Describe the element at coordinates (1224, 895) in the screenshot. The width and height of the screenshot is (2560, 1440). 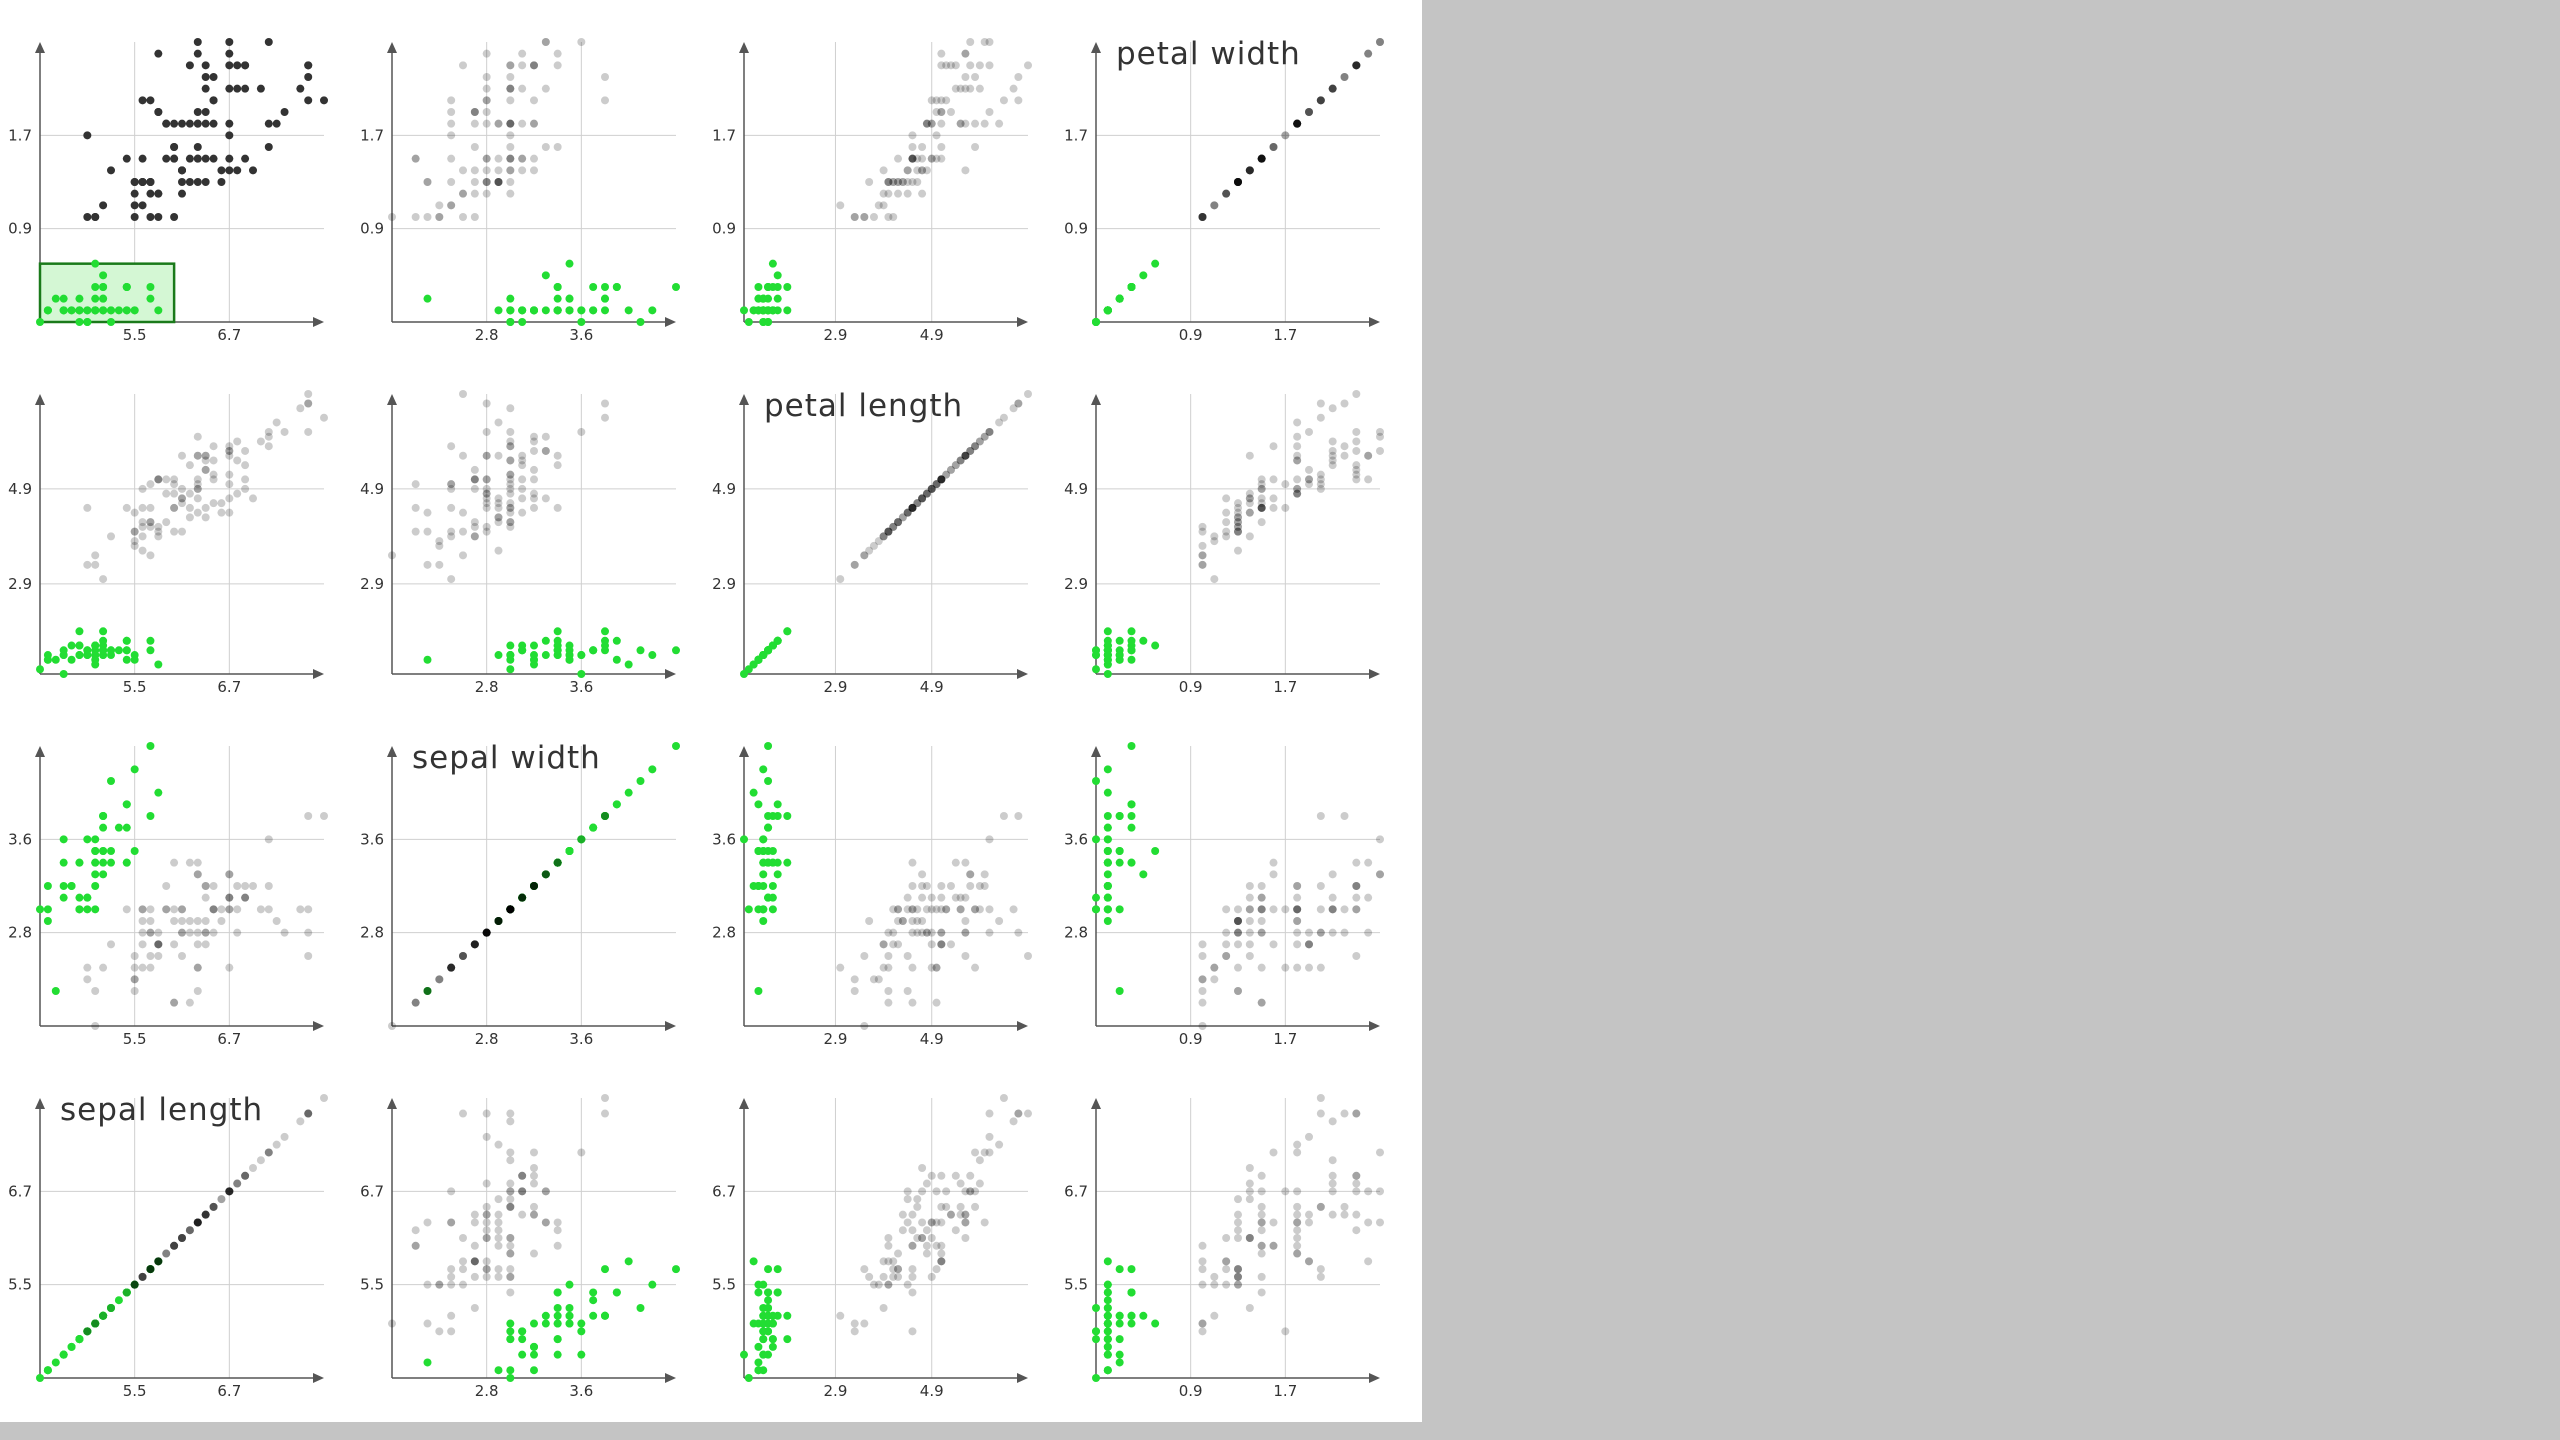
I see `cell-sepal-width-vs-petal-width: 0.9 1.72.83.6` at that location.